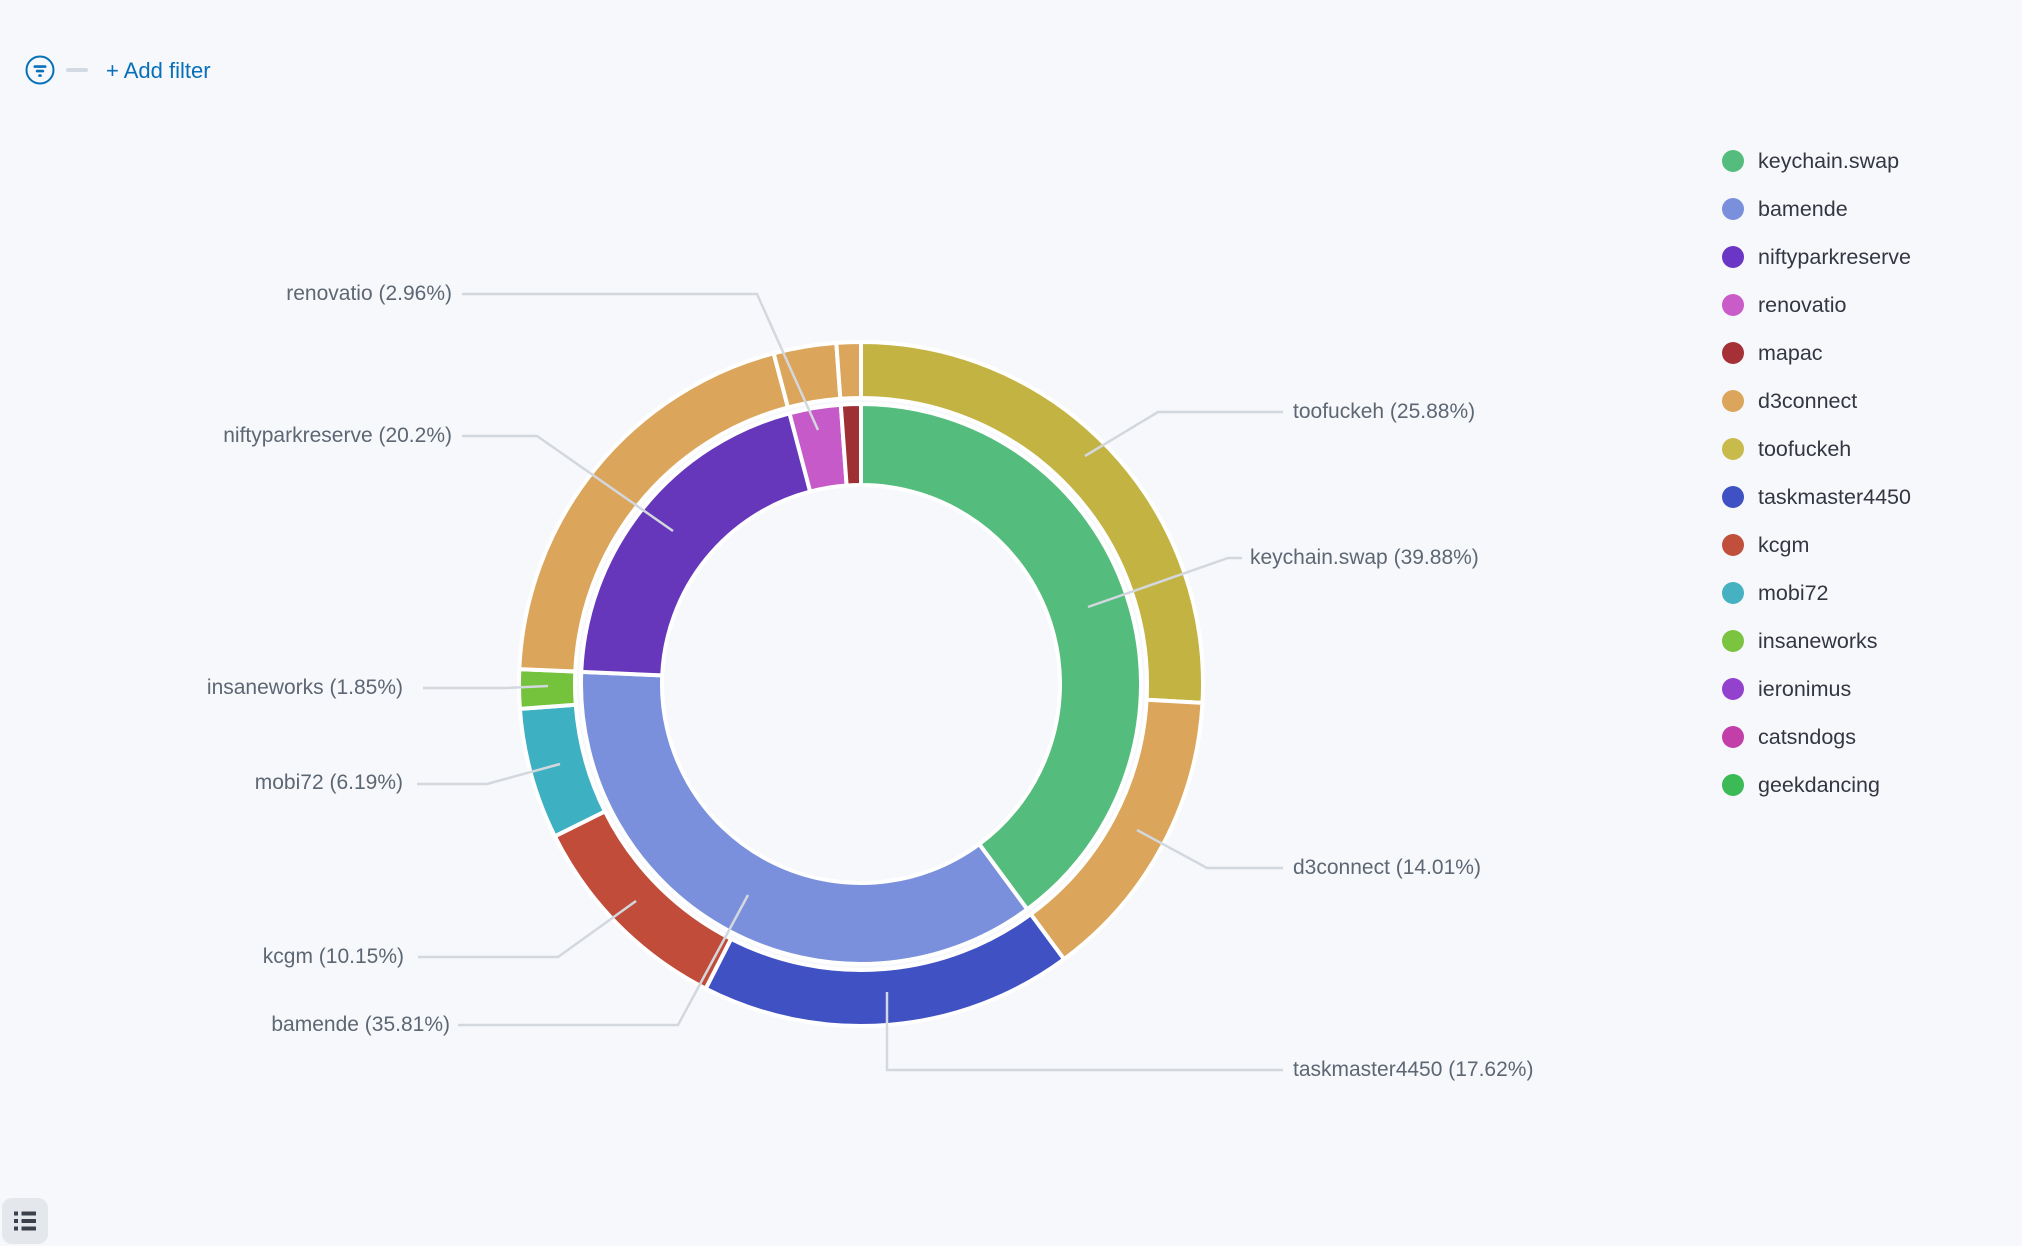  What do you see at coordinates (1733, 161) in the screenshot?
I see `legend-dot-keychain.swap` at bounding box center [1733, 161].